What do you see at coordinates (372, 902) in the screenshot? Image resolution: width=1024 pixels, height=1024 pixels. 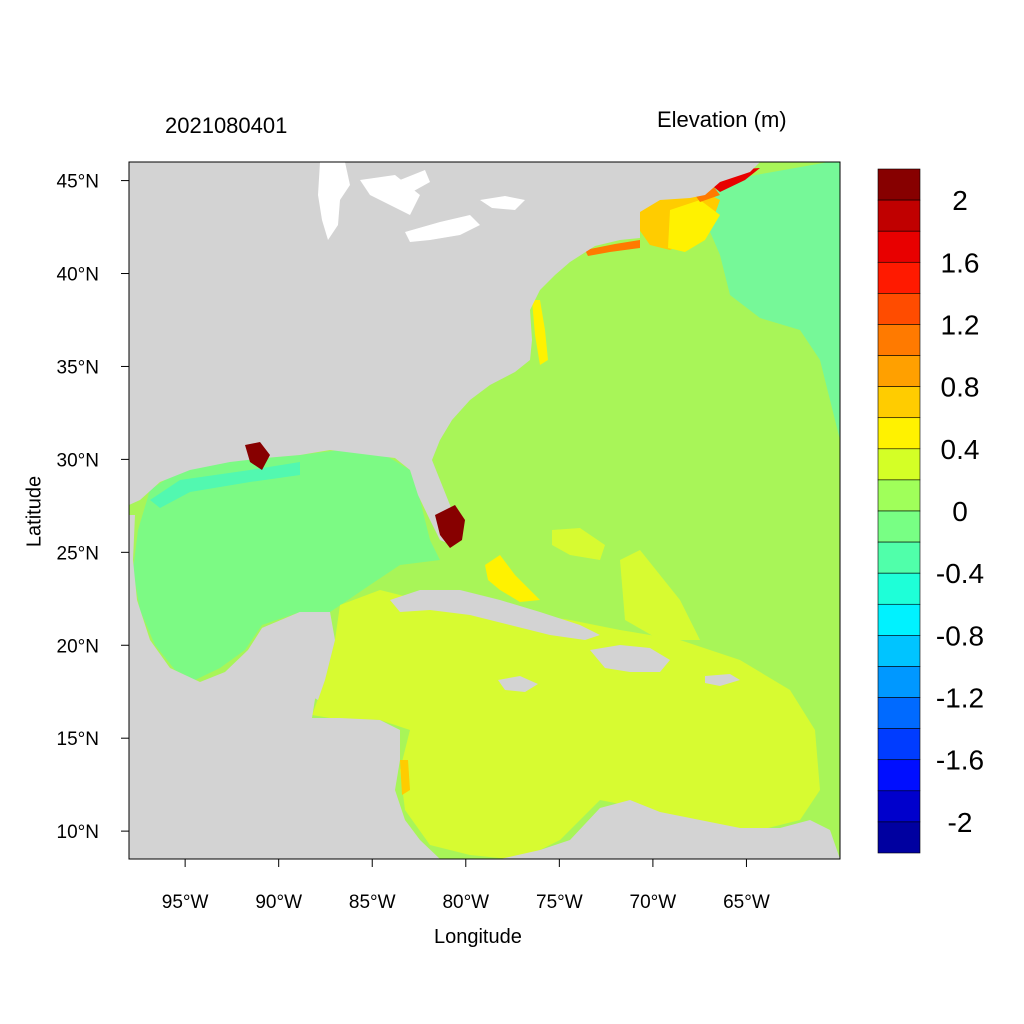 I see `x-tick-label: 85°W` at bounding box center [372, 902].